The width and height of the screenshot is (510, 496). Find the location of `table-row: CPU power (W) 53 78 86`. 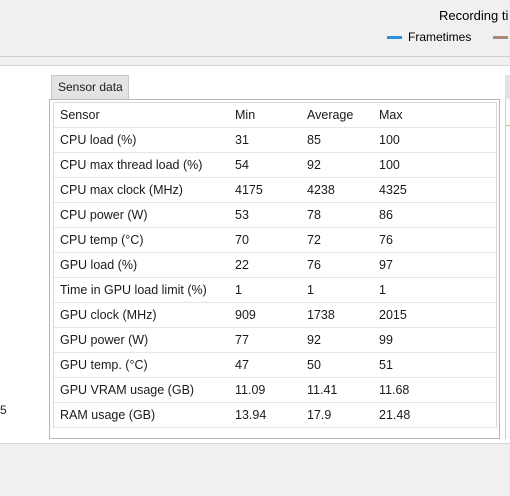

table-row: CPU power (W) 53 78 86 is located at coordinates (275, 215).